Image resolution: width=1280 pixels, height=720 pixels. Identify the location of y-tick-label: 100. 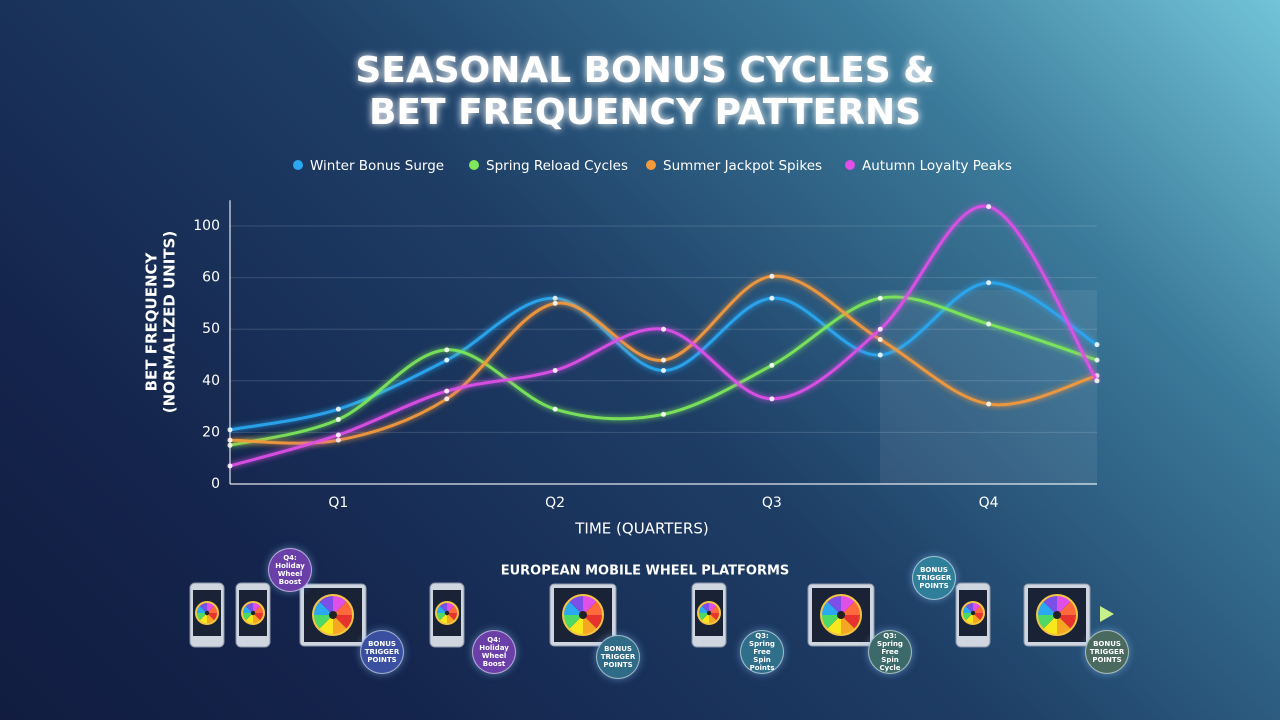
(206, 226).